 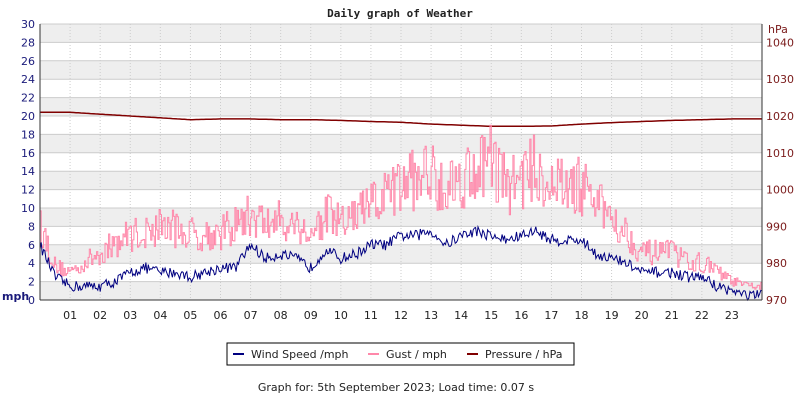 What do you see at coordinates (401, 315) in the screenshot?
I see `x-tick-label: 12` at bounding box center [401, 315].